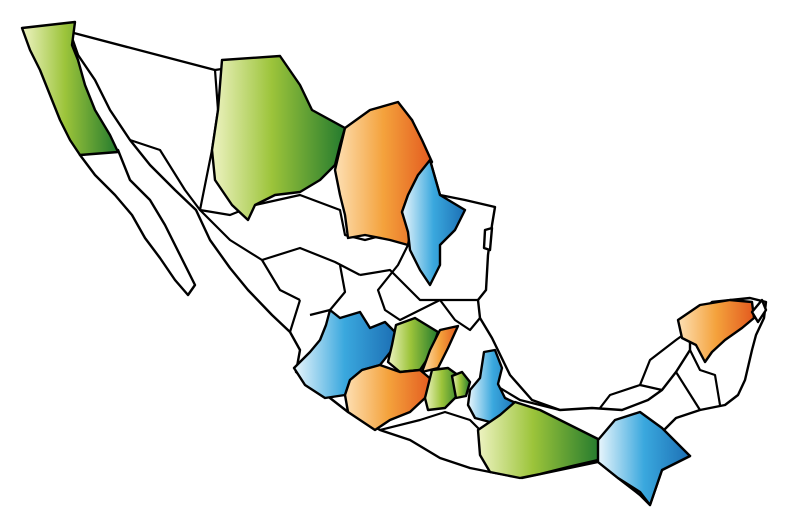 The width and height of the screenshot is (792, 520). Describe the element at coordinates (433, 222) in the screenshot. I see `region-nuevo-leon` at that location.